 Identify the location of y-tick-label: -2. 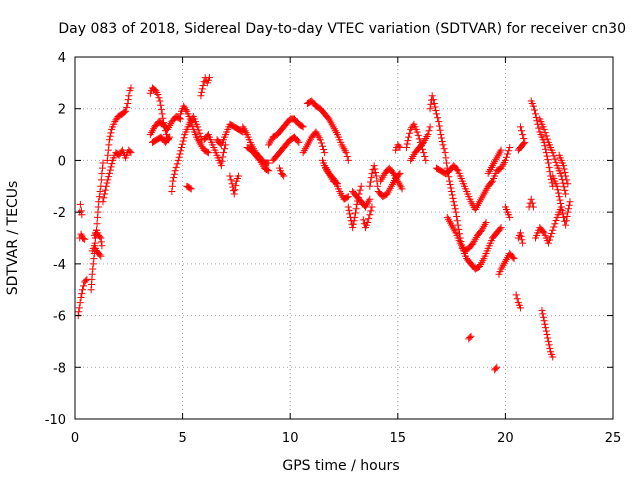
(59, 213).